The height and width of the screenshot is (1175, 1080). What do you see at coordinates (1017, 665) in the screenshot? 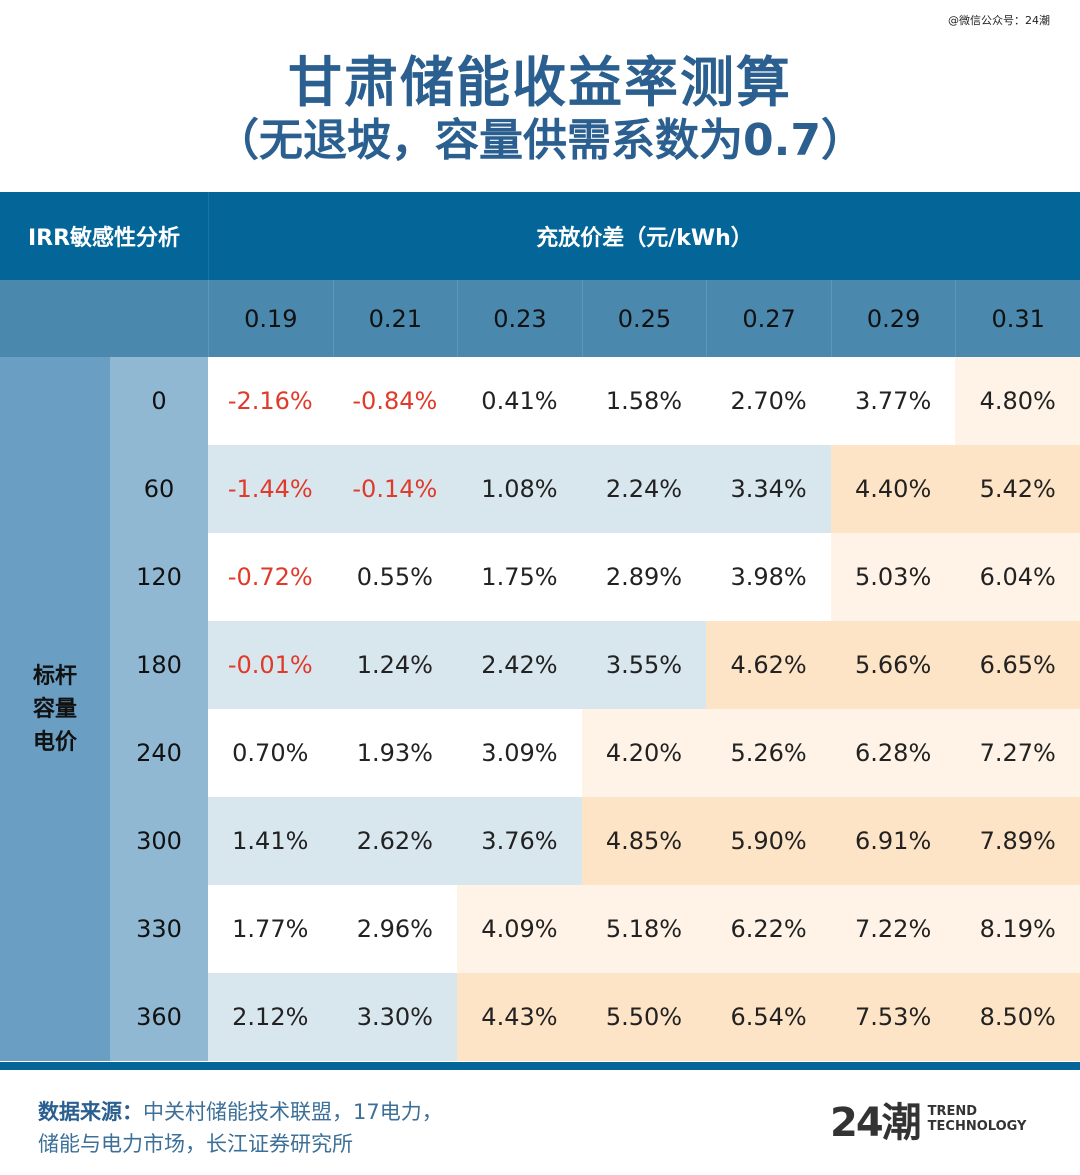
I see `table-cell: 6.65%` at bounding box center [1017, 665].